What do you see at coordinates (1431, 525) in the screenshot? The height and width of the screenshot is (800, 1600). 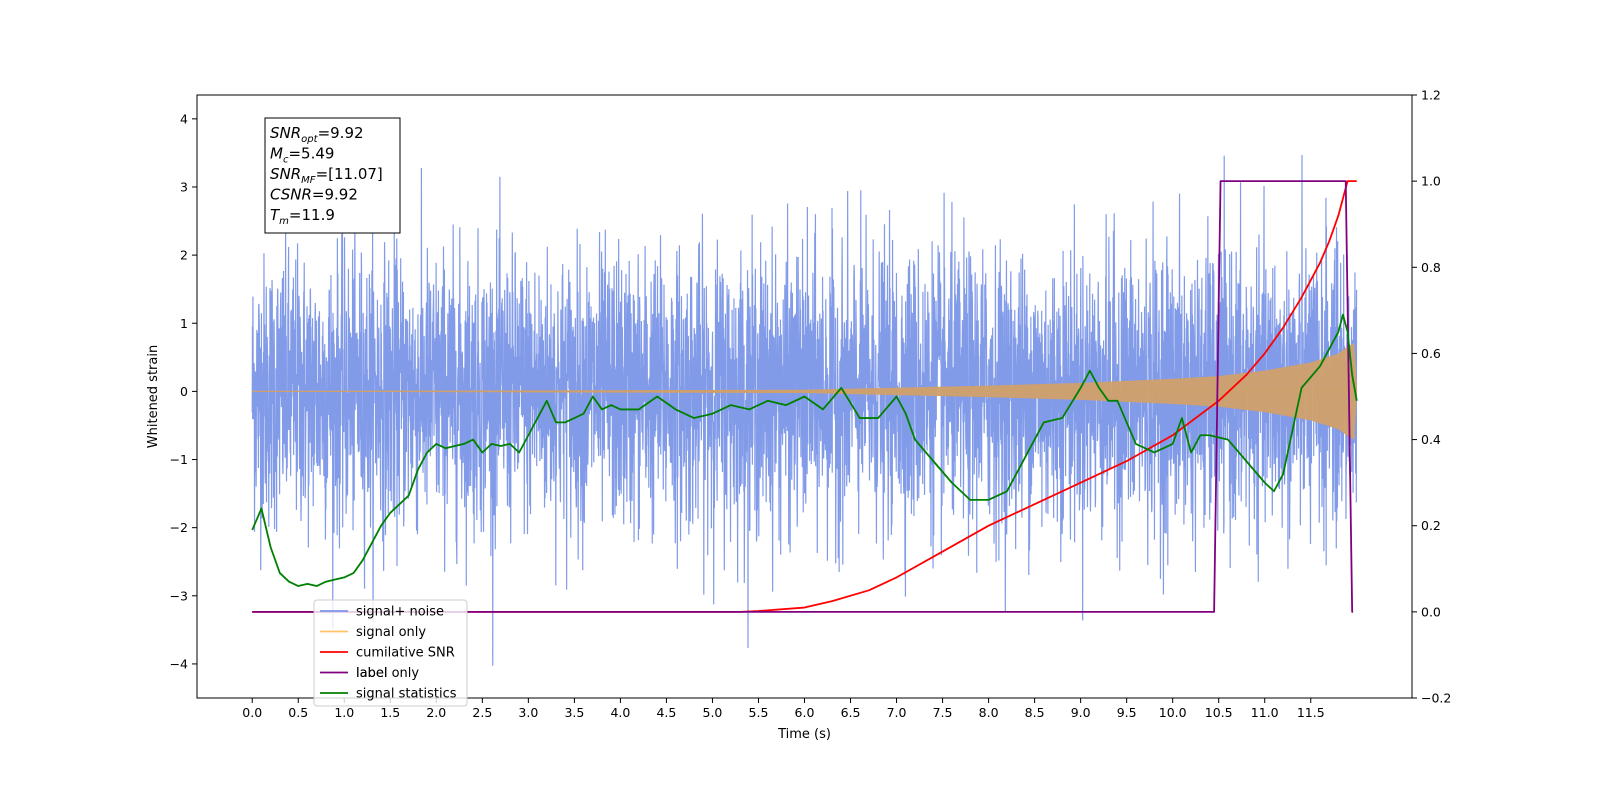 I see `y2-tick-label: 0.2` at bounding box center [1431, 525].